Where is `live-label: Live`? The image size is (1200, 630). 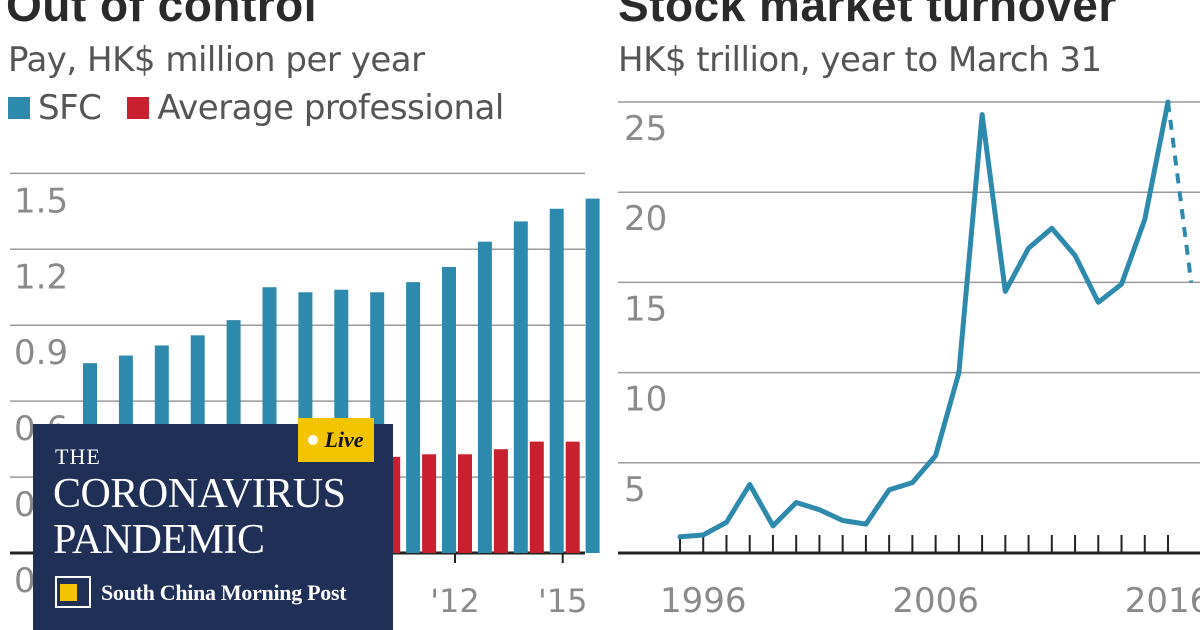 live-label: Live is located at coordinates (344, 439).